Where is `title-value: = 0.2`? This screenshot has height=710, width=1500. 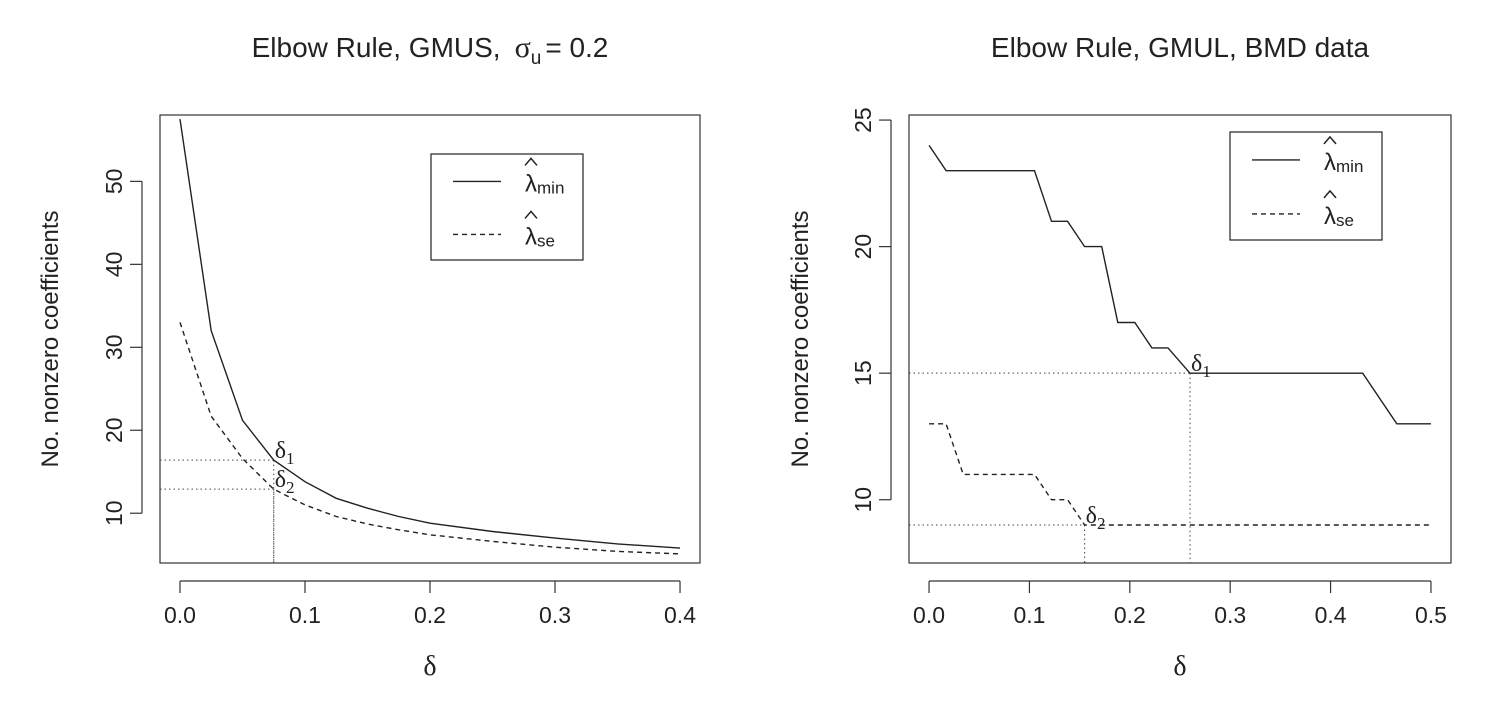 title-value: = 0.2 is located at coordinates (576, 47).